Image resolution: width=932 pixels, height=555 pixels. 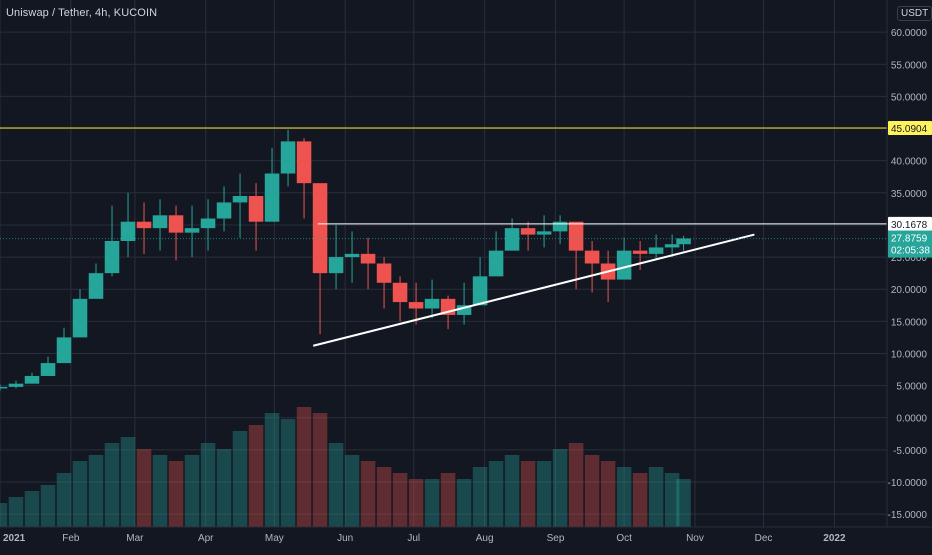 I want to click on y-tick-label: 15.0000, so click(x=909, y=322).